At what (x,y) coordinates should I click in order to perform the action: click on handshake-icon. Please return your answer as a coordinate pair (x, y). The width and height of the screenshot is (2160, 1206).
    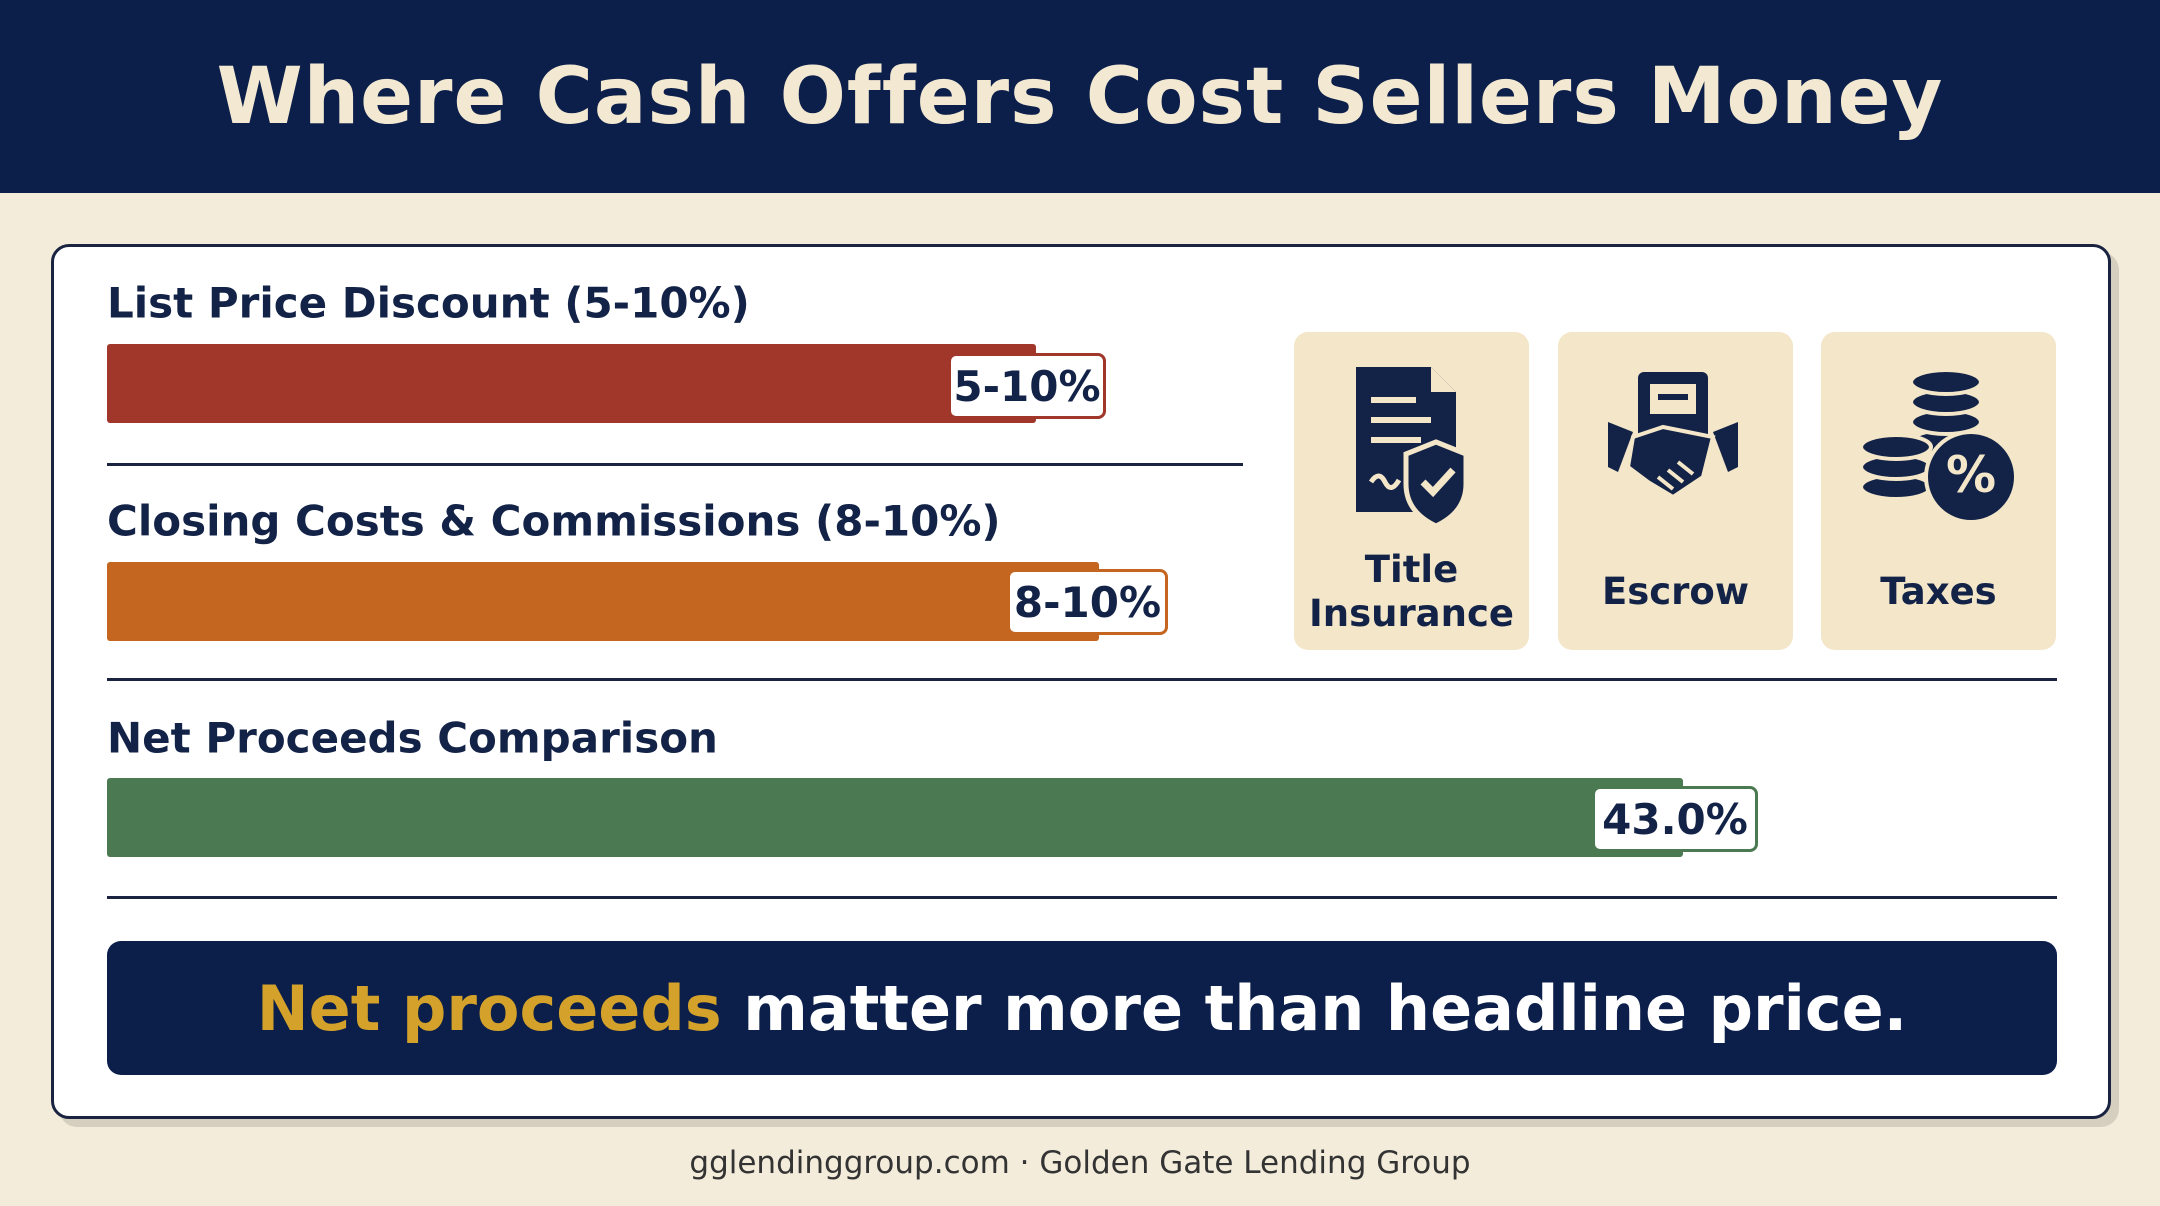
    Looking at the image, I should click on (1673, 436).